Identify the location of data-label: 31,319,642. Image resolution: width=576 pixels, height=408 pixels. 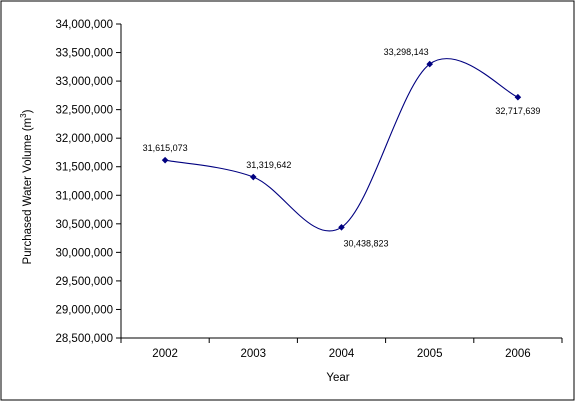
(268, 165).